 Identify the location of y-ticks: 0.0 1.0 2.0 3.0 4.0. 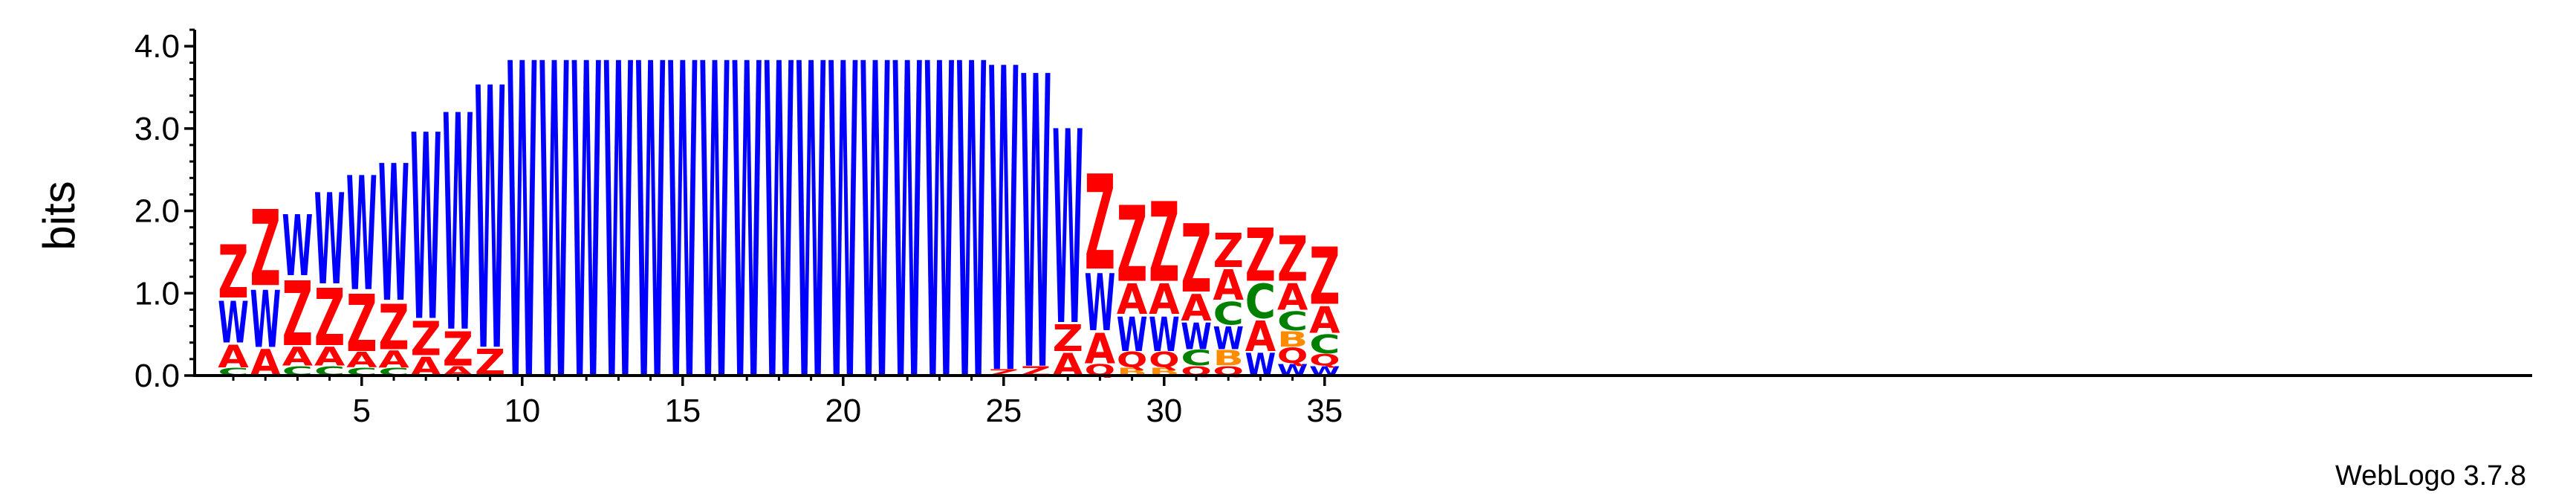
(164, 211).